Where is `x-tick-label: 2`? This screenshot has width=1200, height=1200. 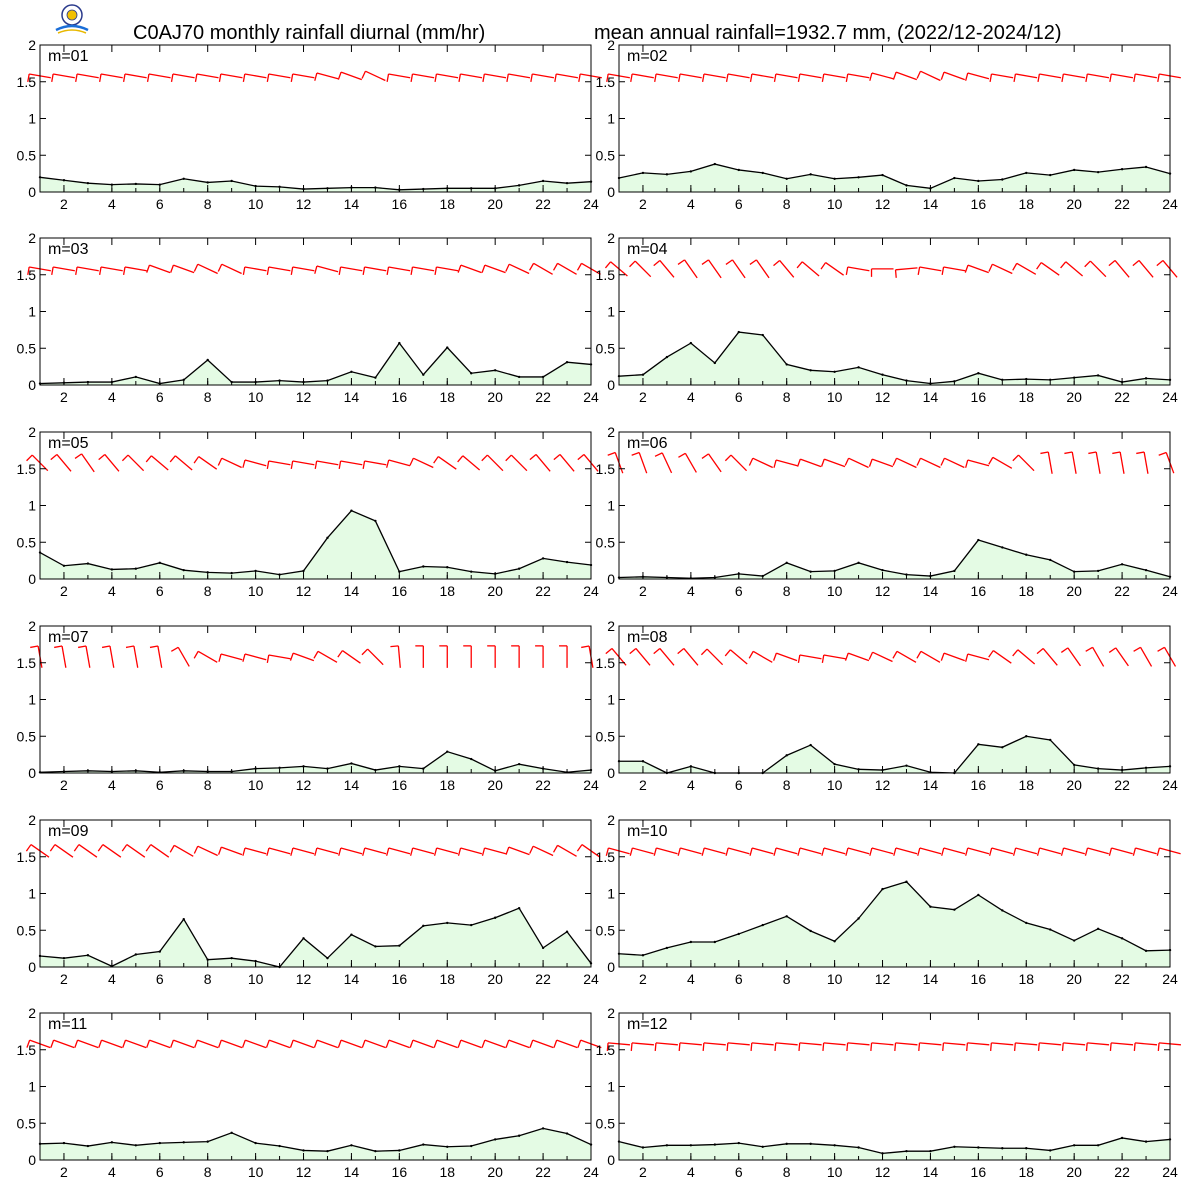 x-tick-label: 2 is located at coordinates (64, 204).